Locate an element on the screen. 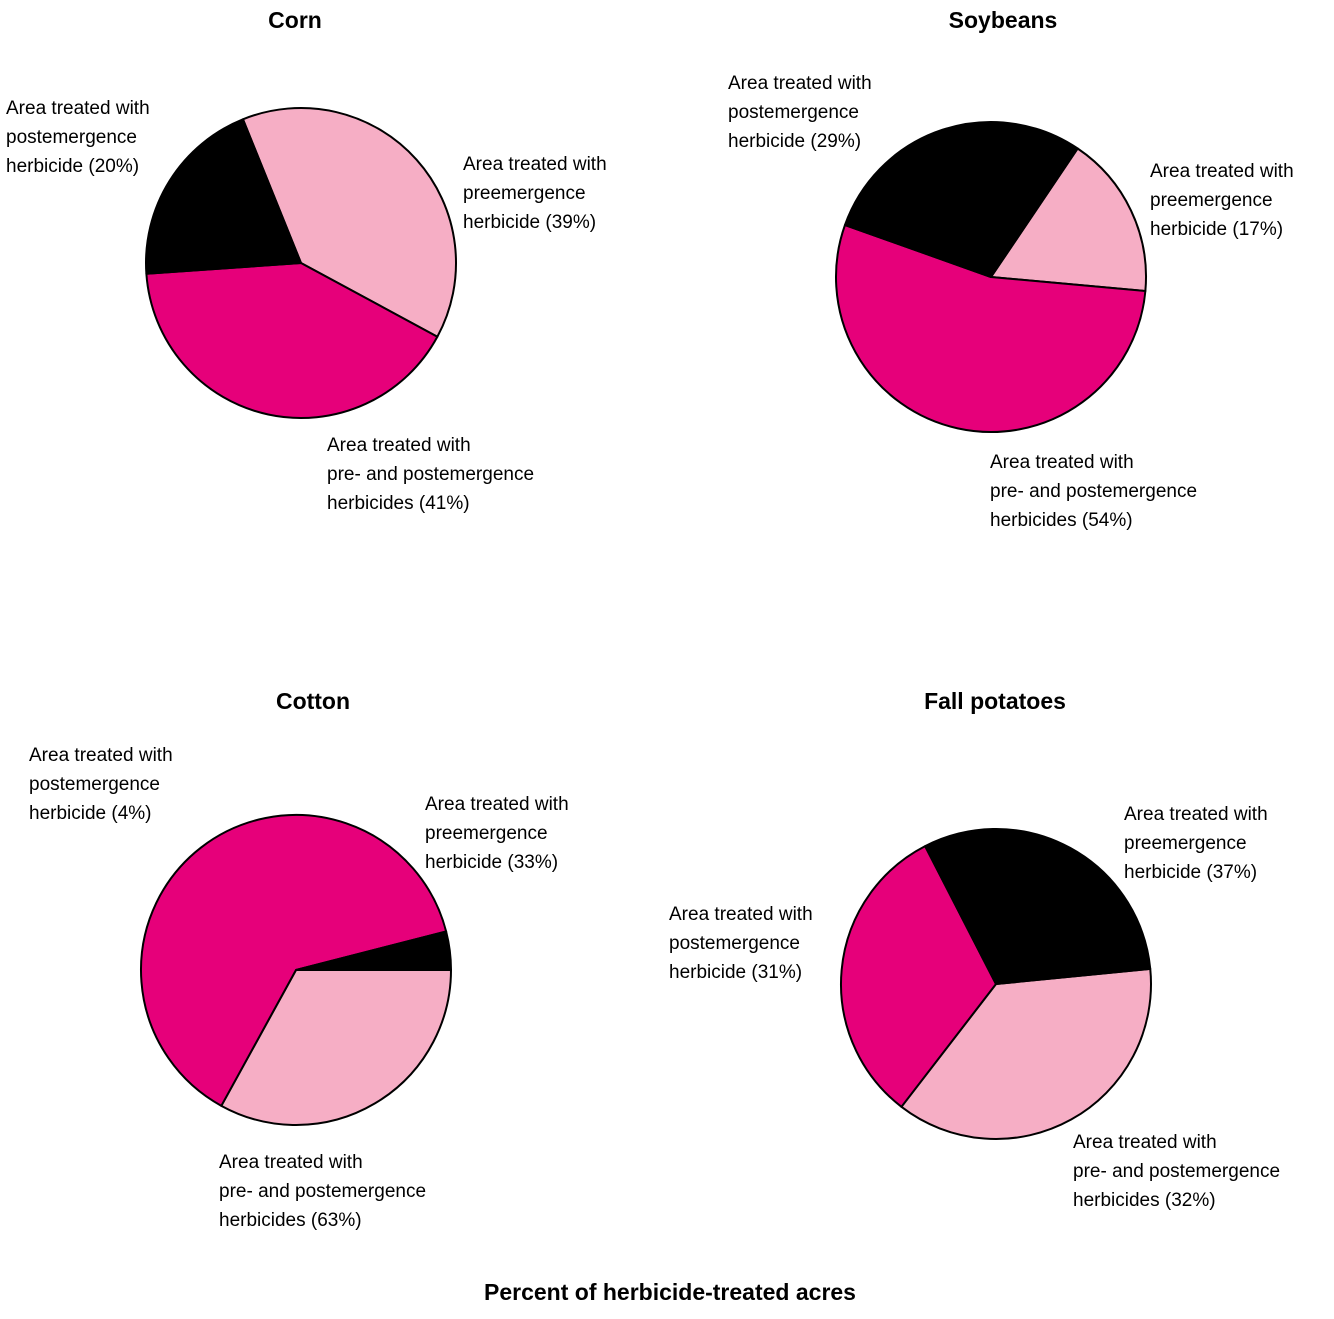 The width and height of the screenshot is (1334, 1319). slice-label-line: herbicides (54%) is located at coordinates (1061, 520).